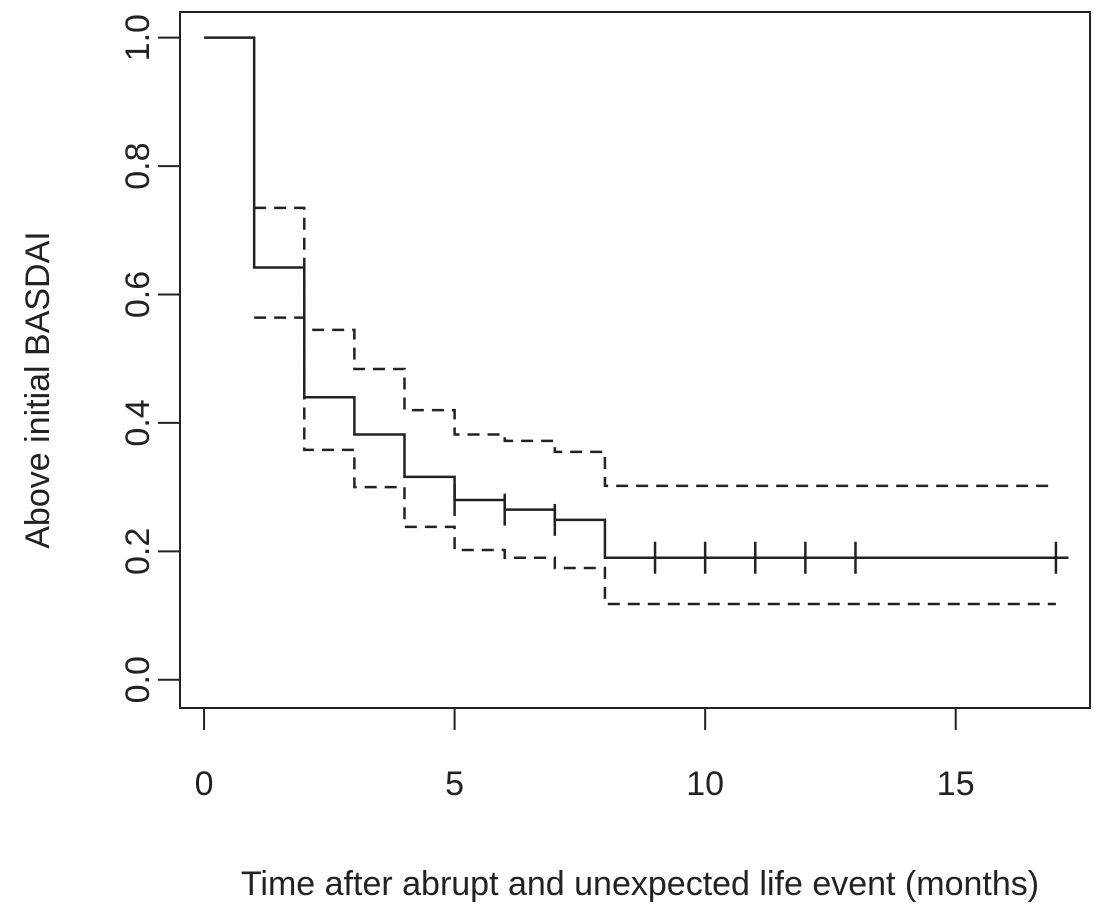 This screenshot has width=1112, height=918. Describe the element at coordinates (454, 784) in the screenshot. I see `x-tick-label: 5` at that location.